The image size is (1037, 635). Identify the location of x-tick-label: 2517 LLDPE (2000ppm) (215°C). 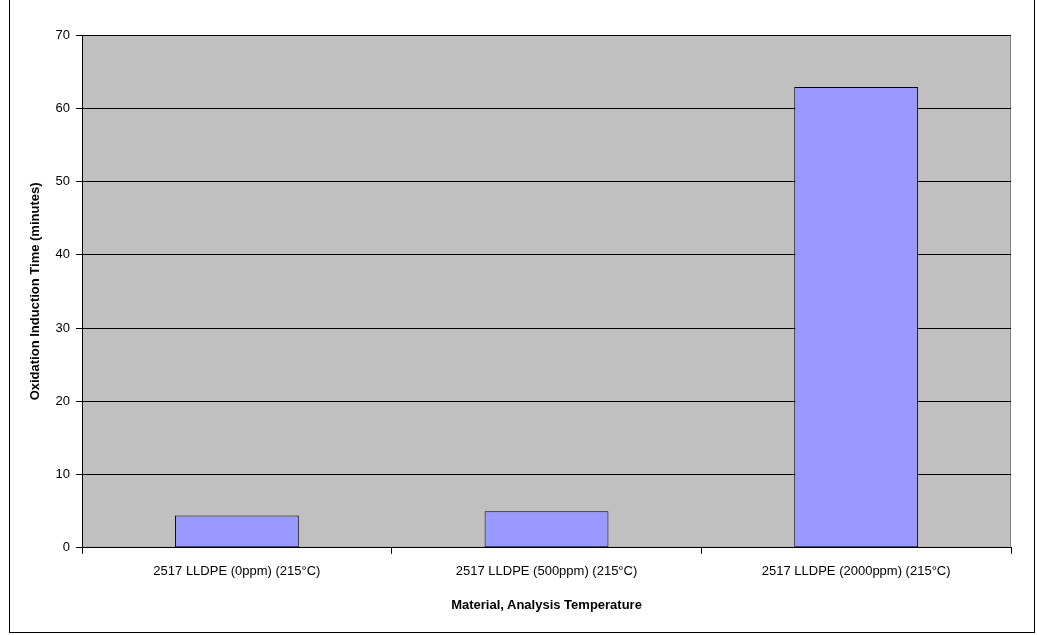
(856, 571).